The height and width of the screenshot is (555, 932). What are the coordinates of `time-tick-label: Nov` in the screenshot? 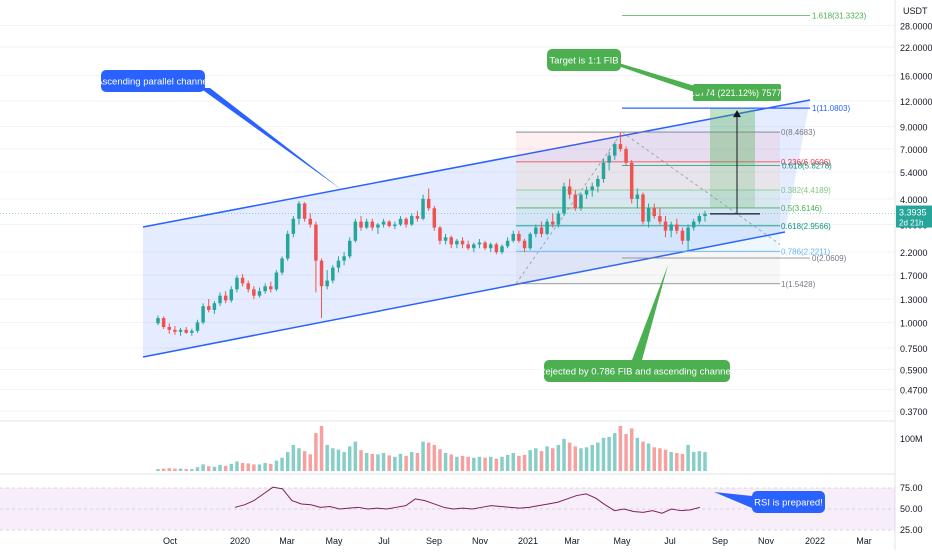 It's located at (480, 541).